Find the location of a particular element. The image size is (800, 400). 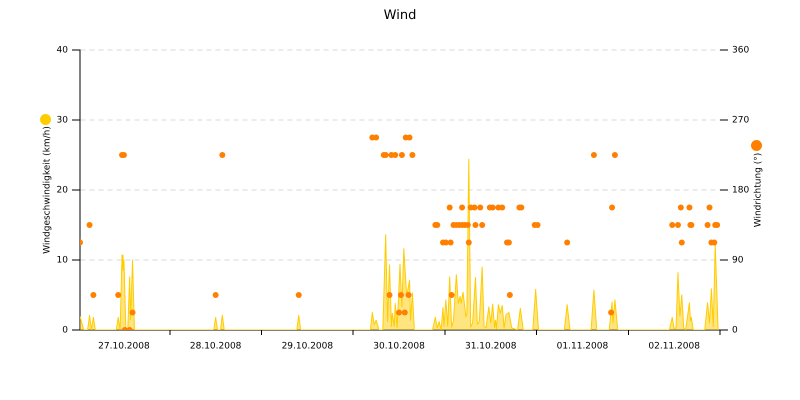

x-tick-label: 30.10.2008 is located at coordinates (399, 347).